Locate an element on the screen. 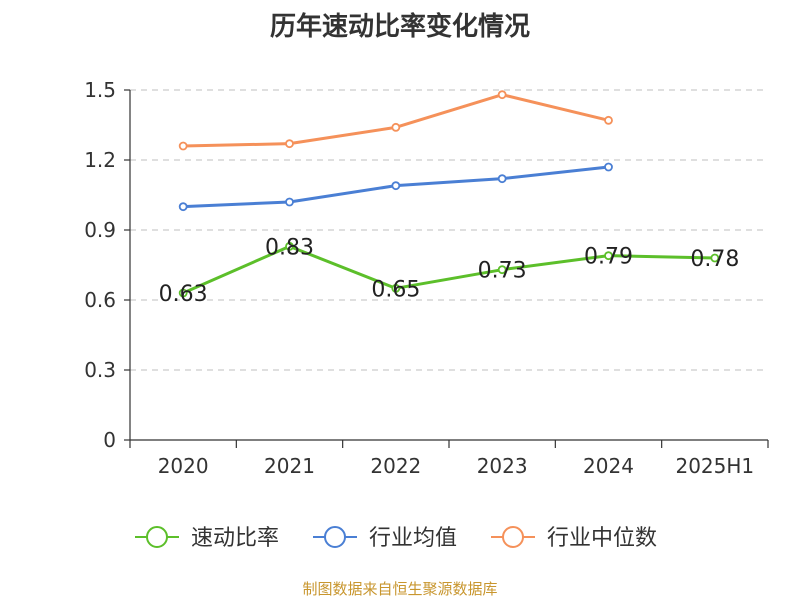 This screenshot has width=800, height=600. data-label: 0.73 is located at coordinates (502, 271).